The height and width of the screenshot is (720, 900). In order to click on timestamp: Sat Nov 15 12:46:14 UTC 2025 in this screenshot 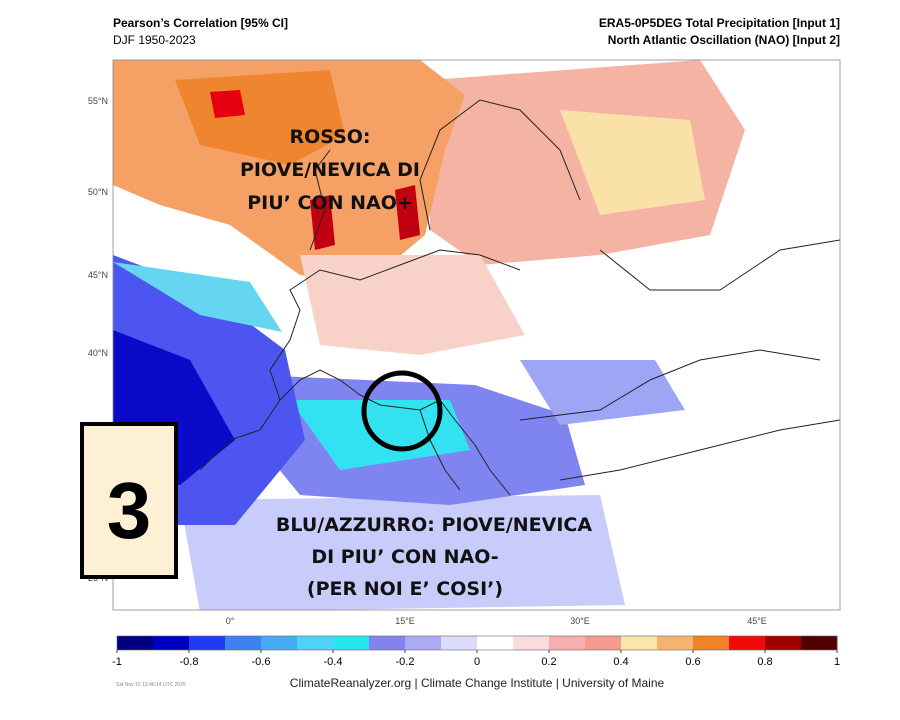, I will do `click(151, 685)`.